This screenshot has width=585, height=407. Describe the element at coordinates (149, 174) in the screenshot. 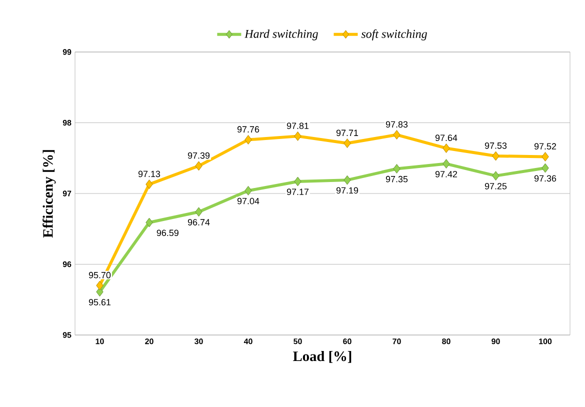

I see `data-label: 97.13` at that location.